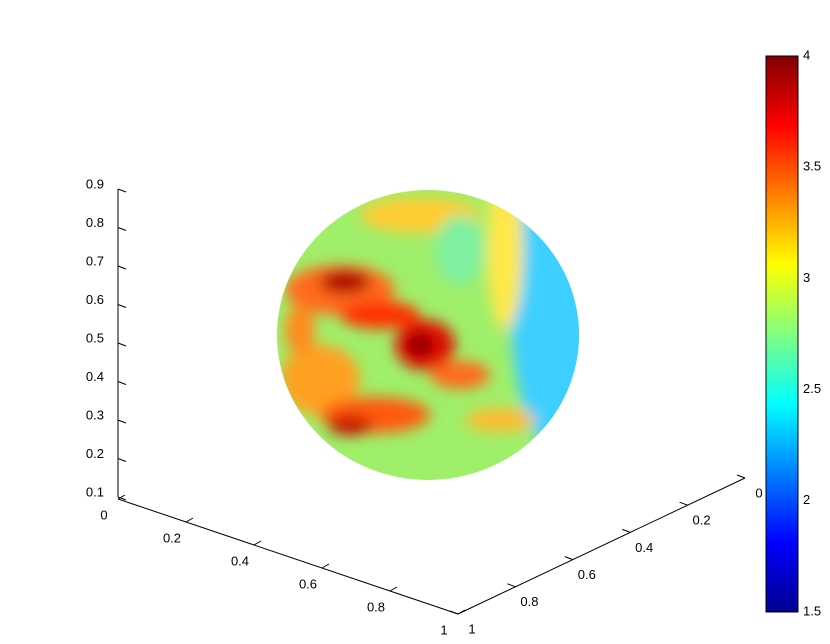 Image resolution: width=830 pixels, height=644 pixels. I want to click on z-tick-label: 0.2, so click(95, 453).